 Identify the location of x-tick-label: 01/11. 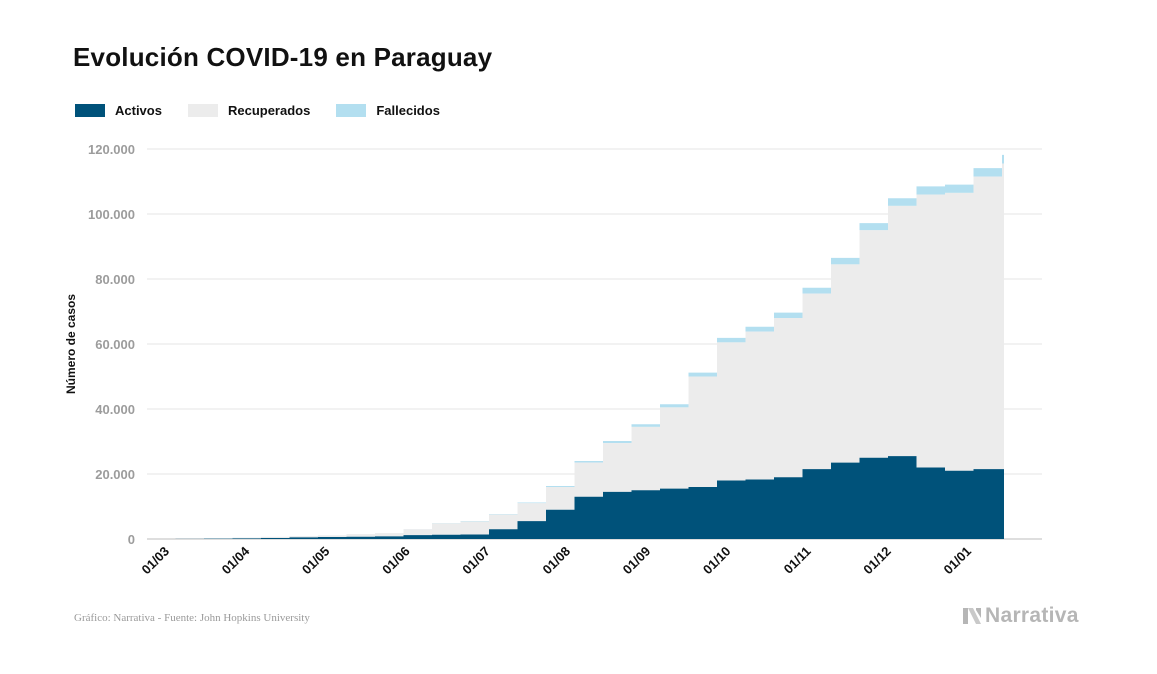
(797, 560).